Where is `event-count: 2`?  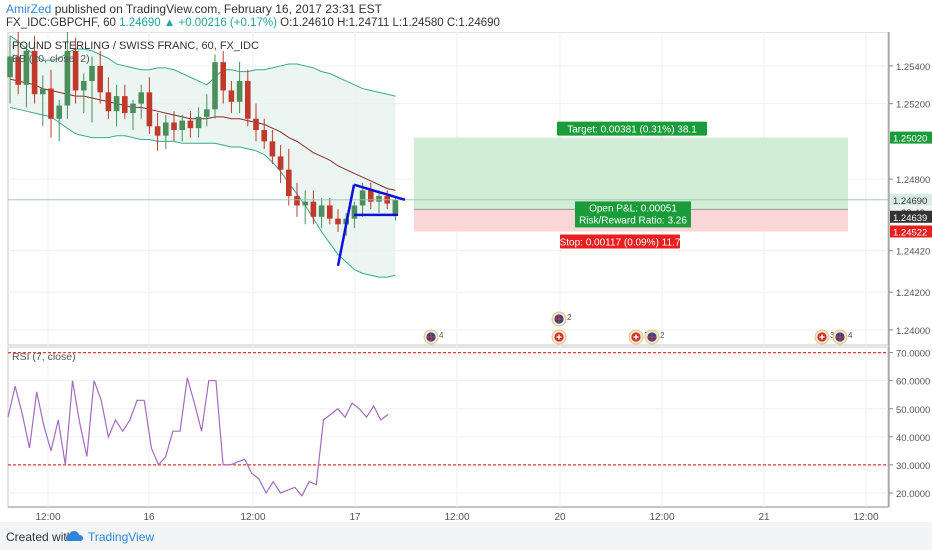
event-count: 2 is located at coordinates (662, 335).